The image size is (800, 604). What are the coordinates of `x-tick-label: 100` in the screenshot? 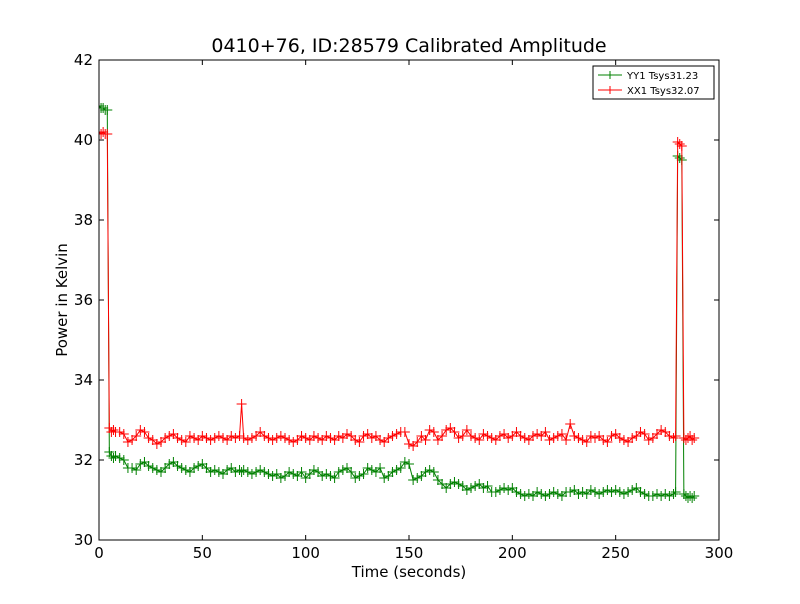 It's located at (305, 553).